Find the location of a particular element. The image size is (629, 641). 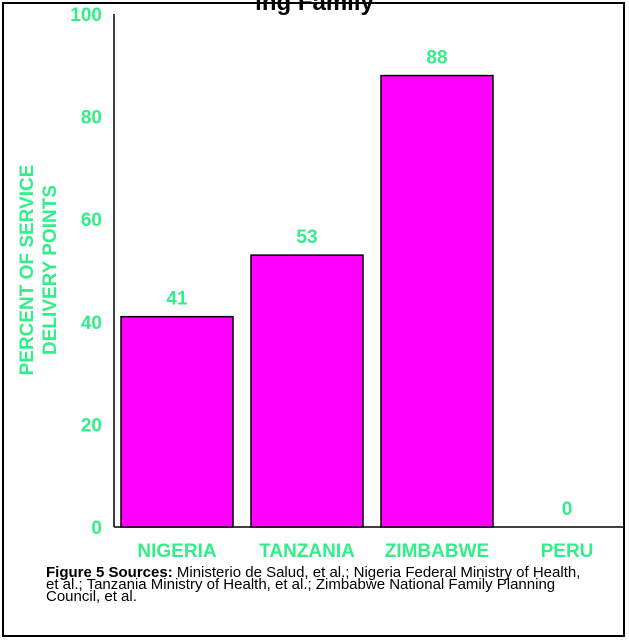

y-tick-label: 0 is located at coordinates (96, 528).